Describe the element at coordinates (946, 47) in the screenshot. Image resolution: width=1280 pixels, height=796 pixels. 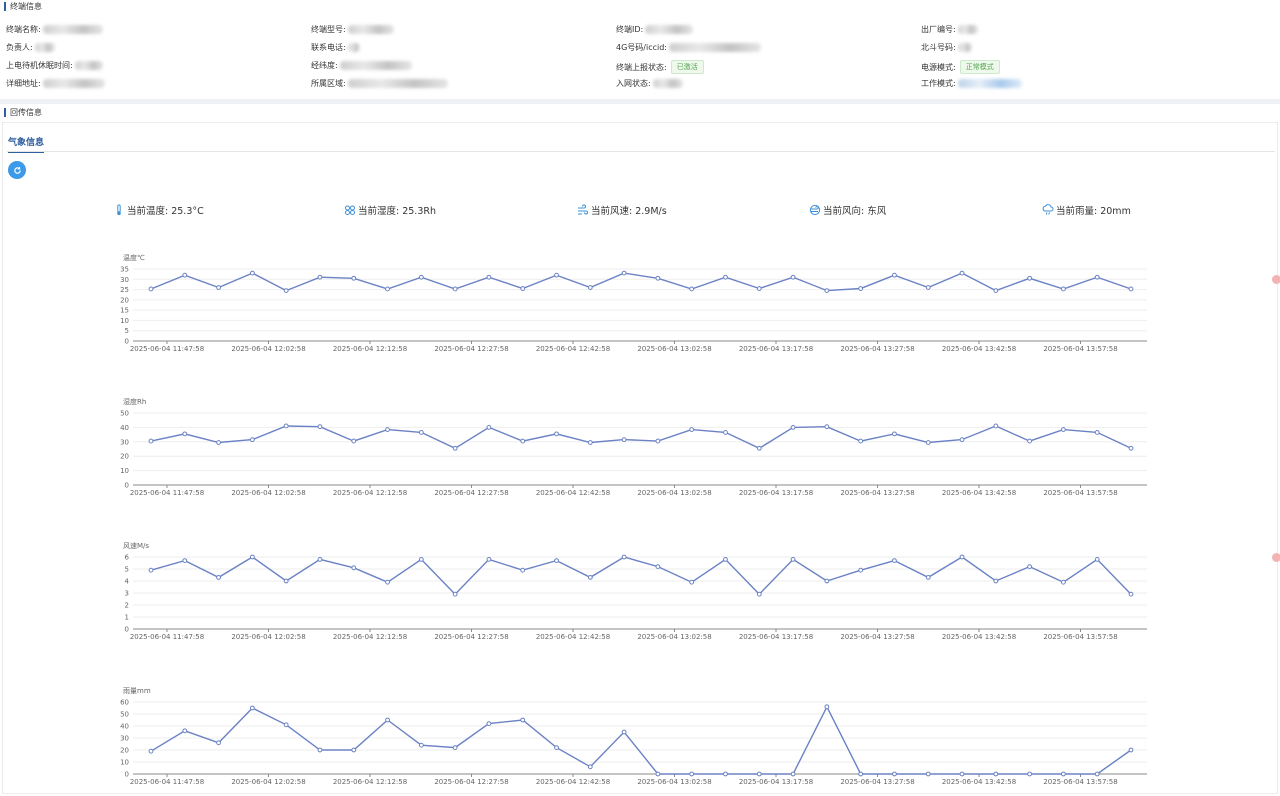
I see `info-field: 北斗号码:` at that location.